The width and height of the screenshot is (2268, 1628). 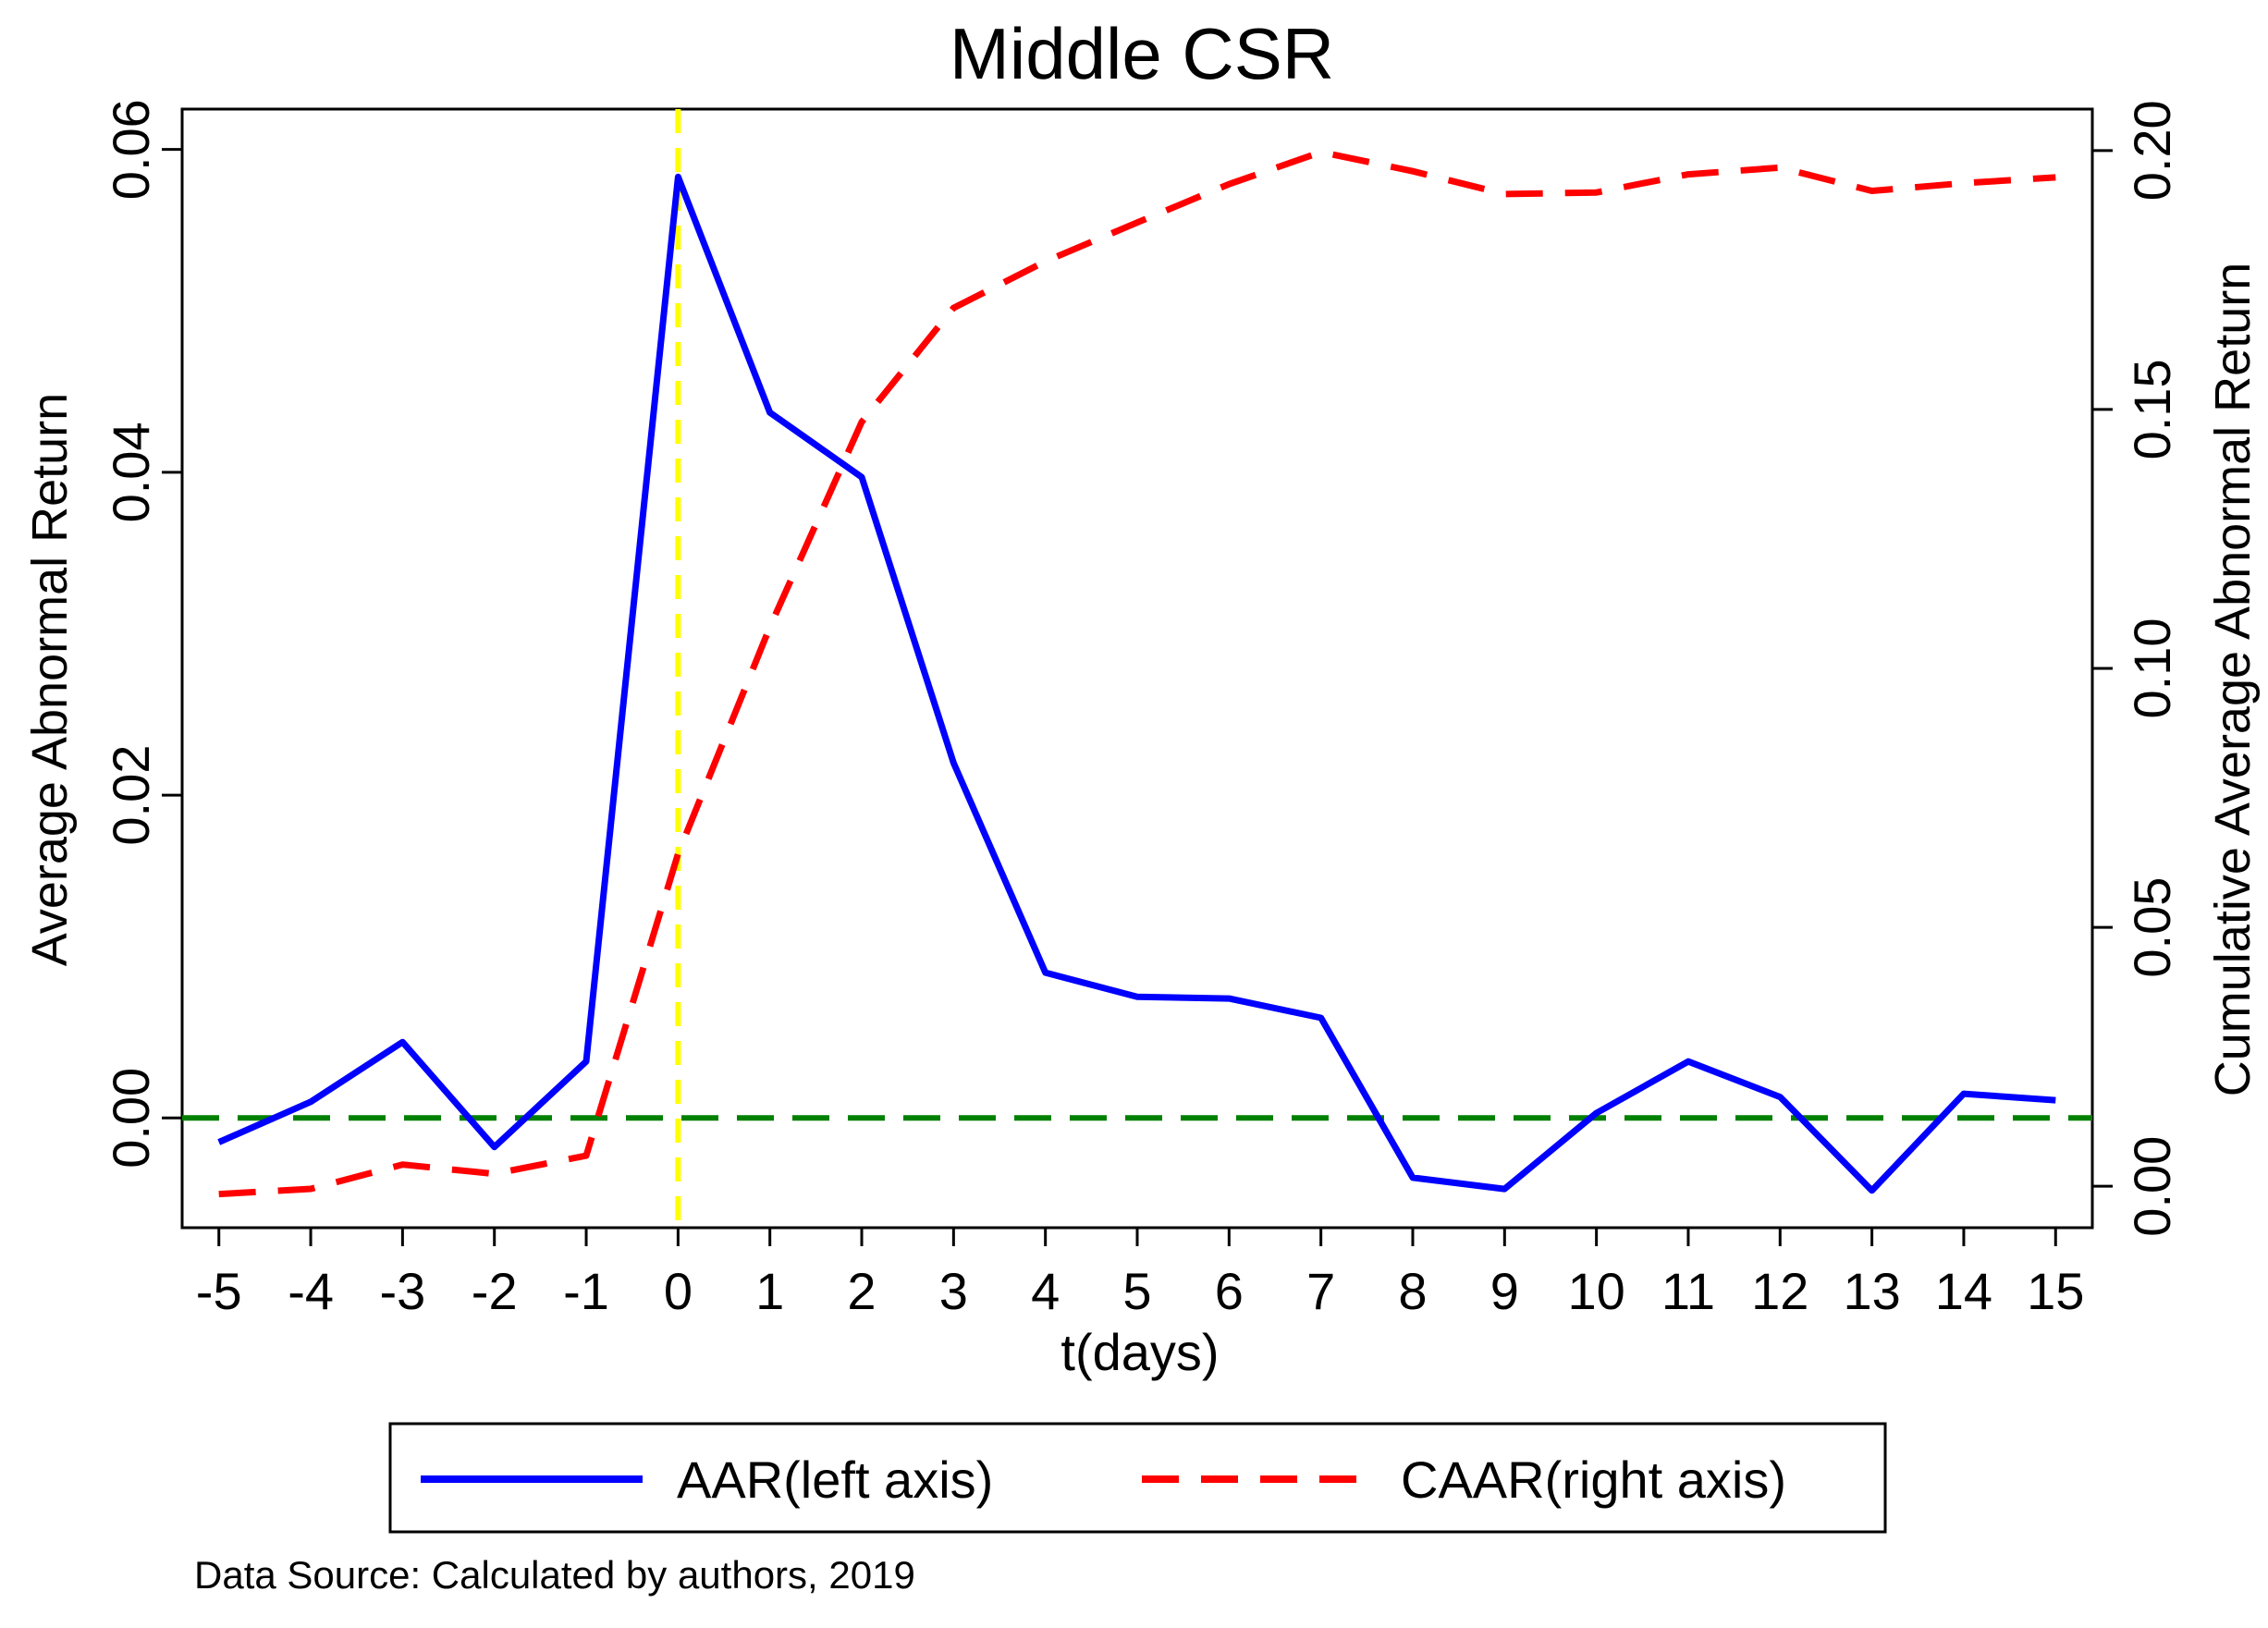 What do you see at coordinates (1142, 54) in the screenshot?
I see `chart-title: Middle CSR` at bounding box center [1142, 54].